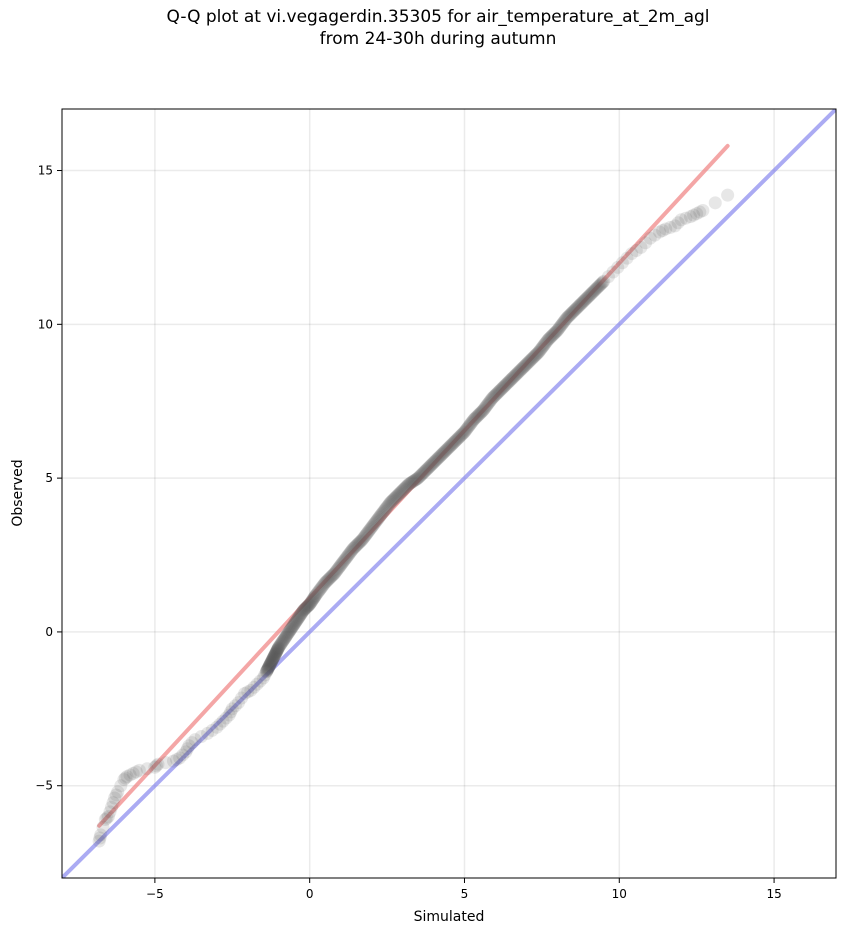 This screenshot has width=845, height=934. I want to click on x-tick-label: 5, so click(465, 894).